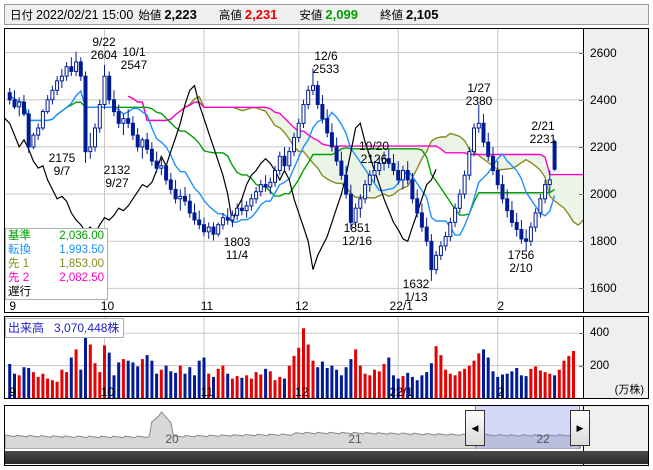 Image resolution: width=653 pixels, height=470 pixels. Describe the element at coordinates (357, 240) in the screenshot. I see `annotation-date: 12/16` at that location.